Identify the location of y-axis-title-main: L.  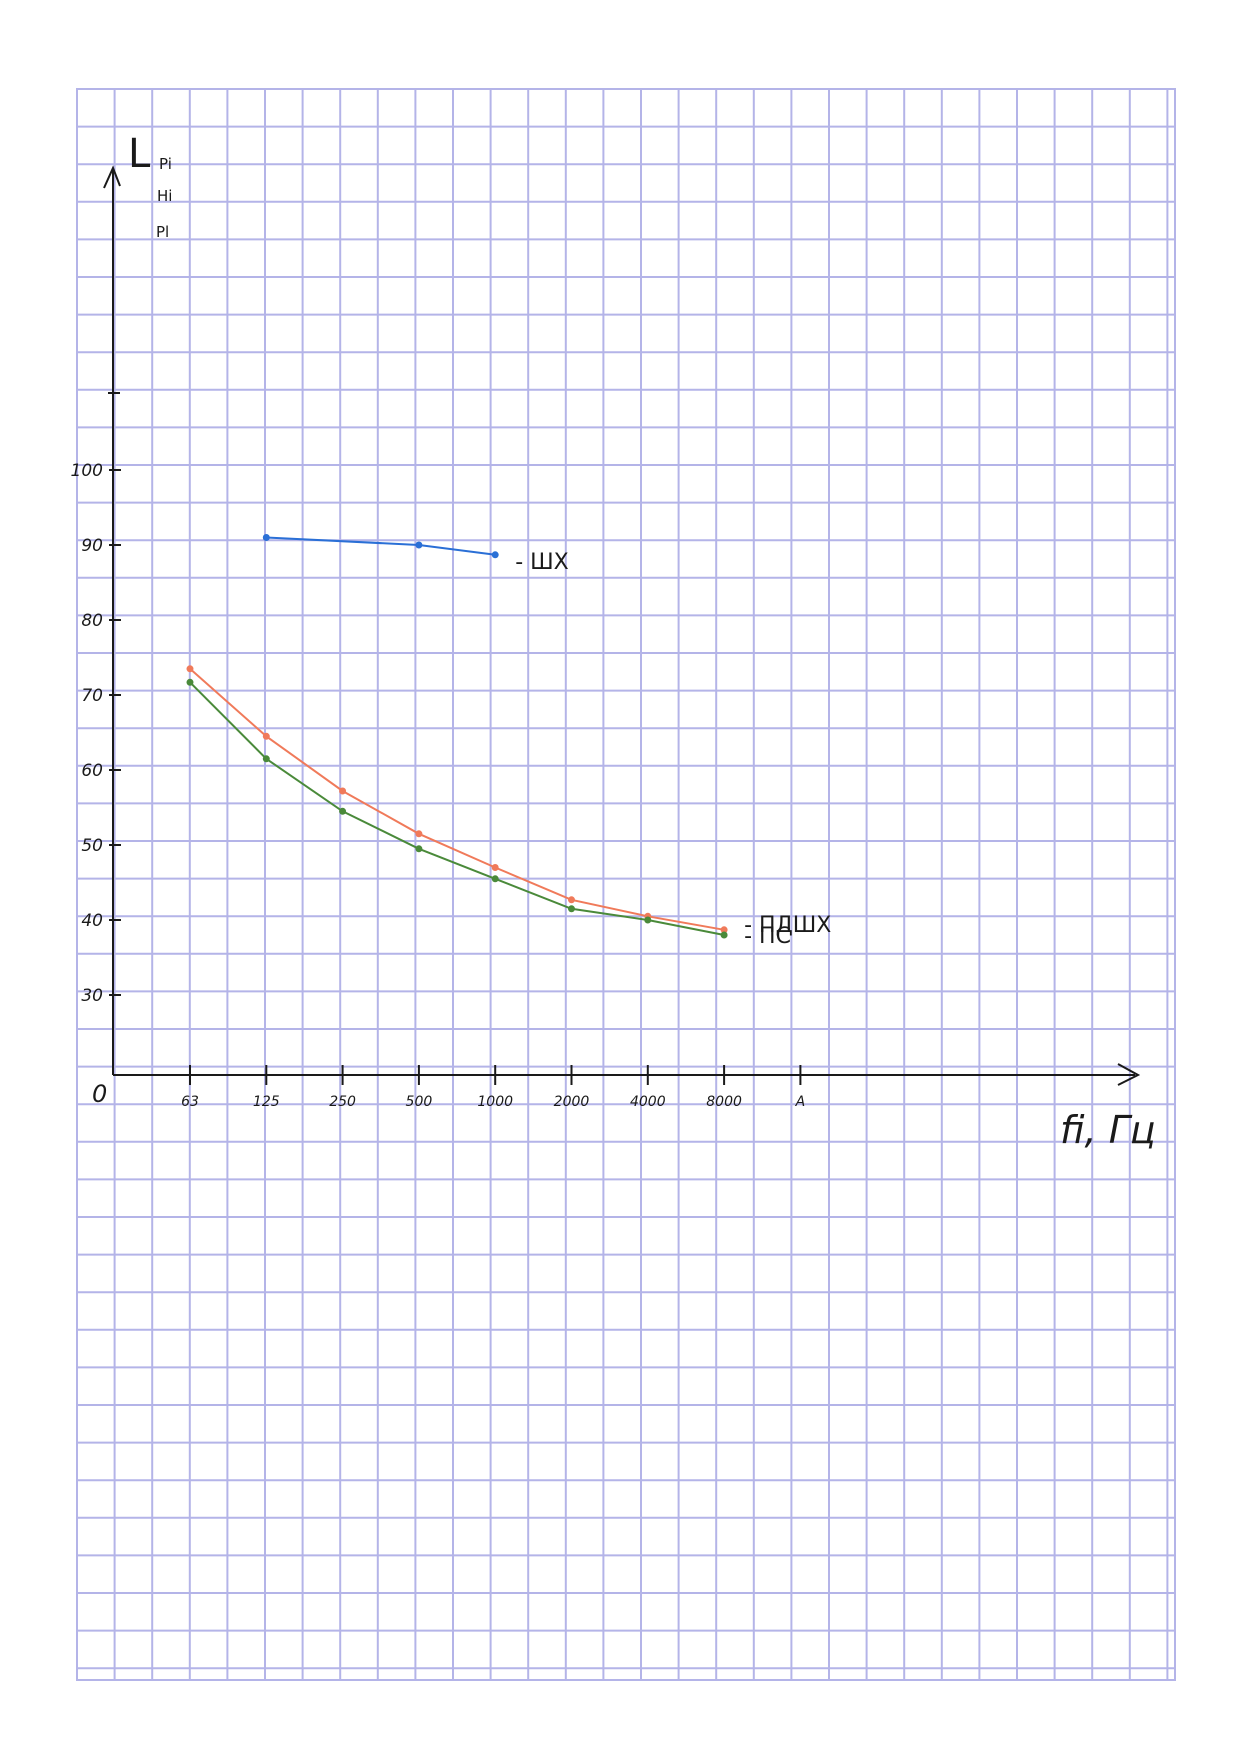
(139, 154).